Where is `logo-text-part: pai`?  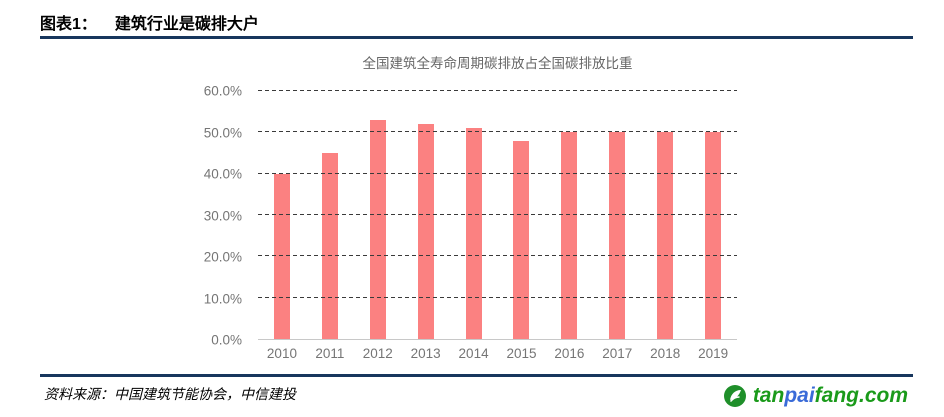 logo-text-part: pai is located at coordinates (799, 395).